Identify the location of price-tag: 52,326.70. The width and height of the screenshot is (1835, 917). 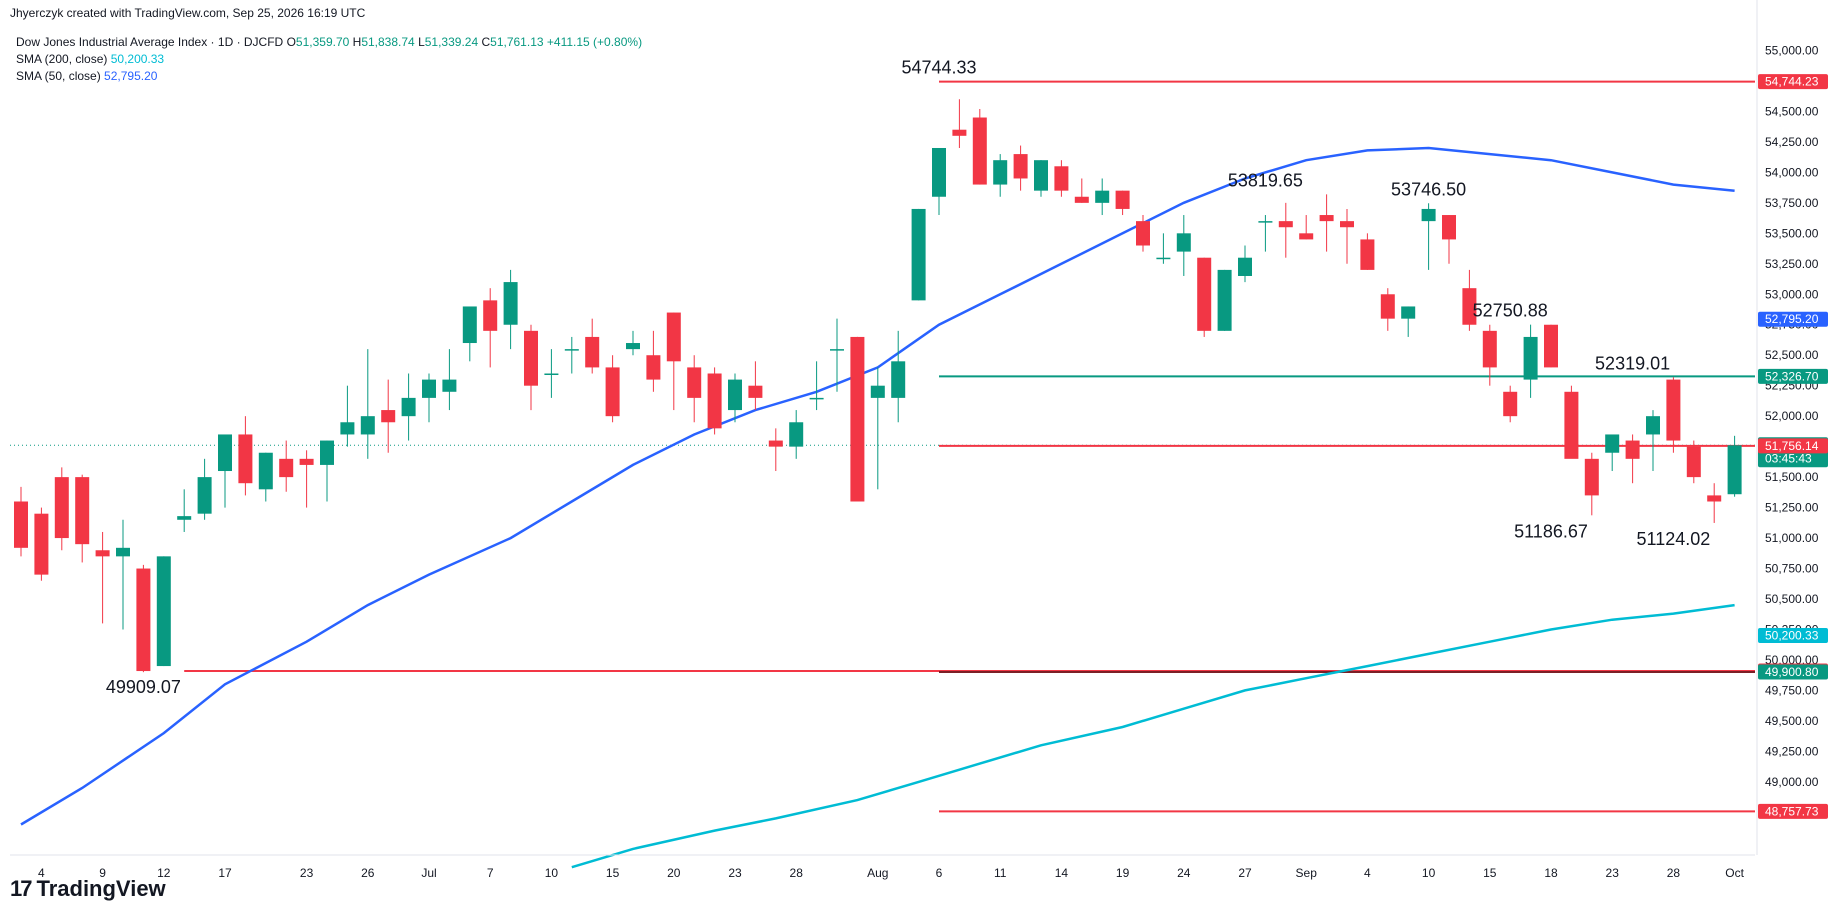
(1793, 376).